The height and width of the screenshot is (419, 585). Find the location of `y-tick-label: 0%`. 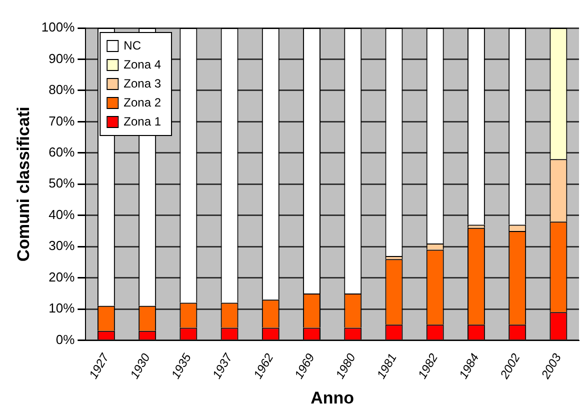

y-tick-label: 0% is located at coordinates (66, 339).